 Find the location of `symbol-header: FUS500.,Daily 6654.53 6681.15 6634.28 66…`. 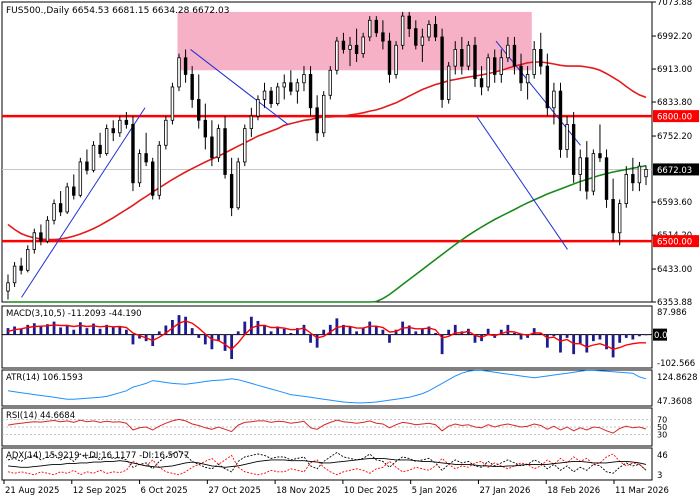

symbol-header: FUS500.,Daily 6654.53 6681.15 6634.28 66… is located at coordinates (117, 11).